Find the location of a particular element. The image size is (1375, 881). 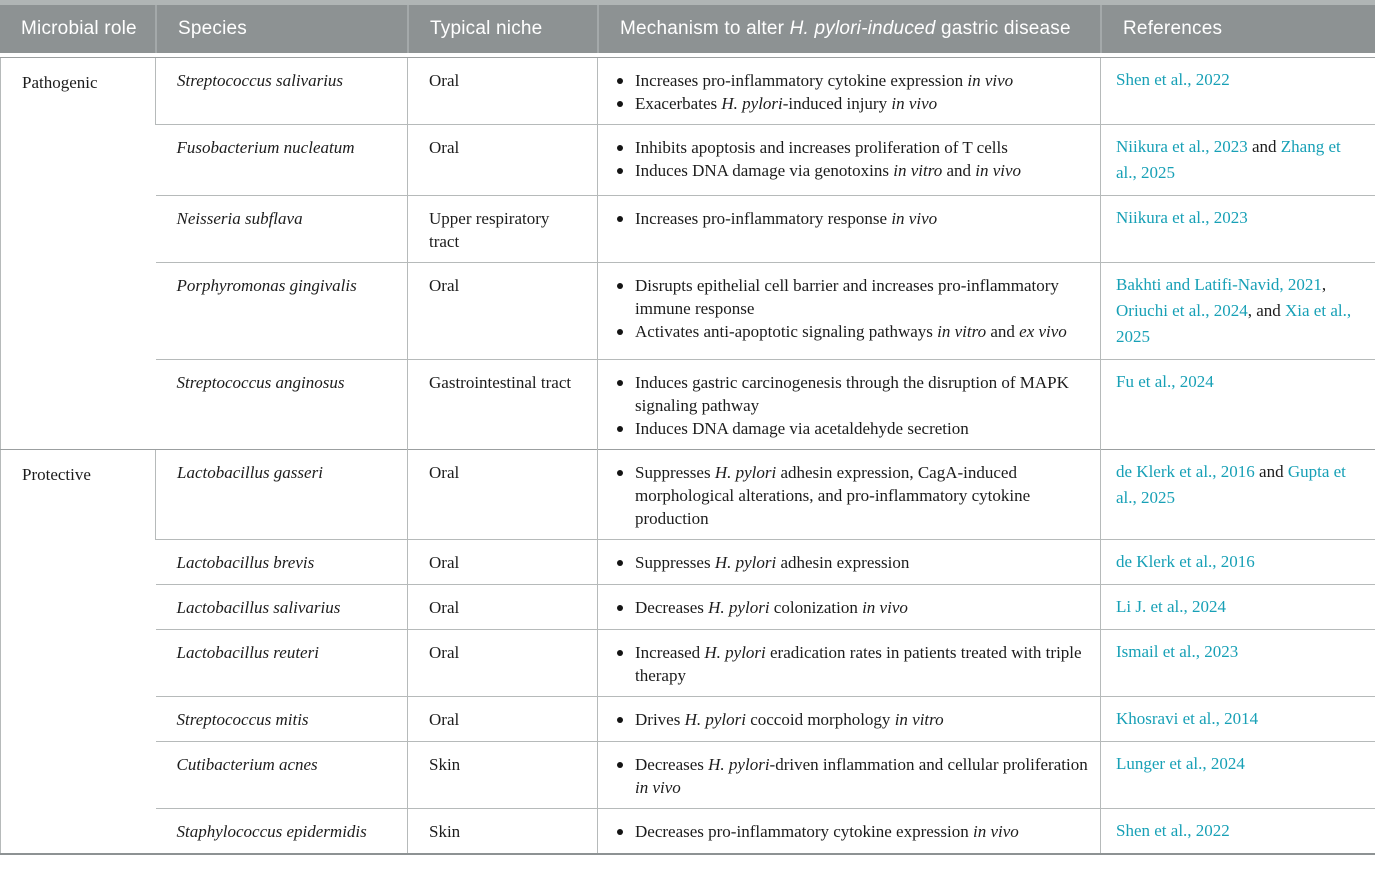

mechanism-item: Decreases H. pylori colonization in vivo is located at coordinates (852, 607).